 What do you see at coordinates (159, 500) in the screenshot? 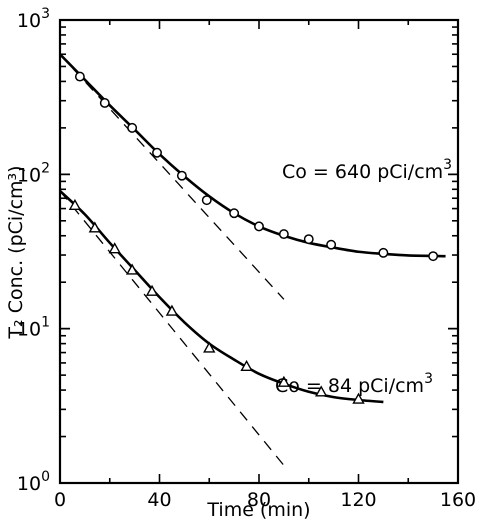
I see `x-tick-label: 40` at bounding box center [159, 500].